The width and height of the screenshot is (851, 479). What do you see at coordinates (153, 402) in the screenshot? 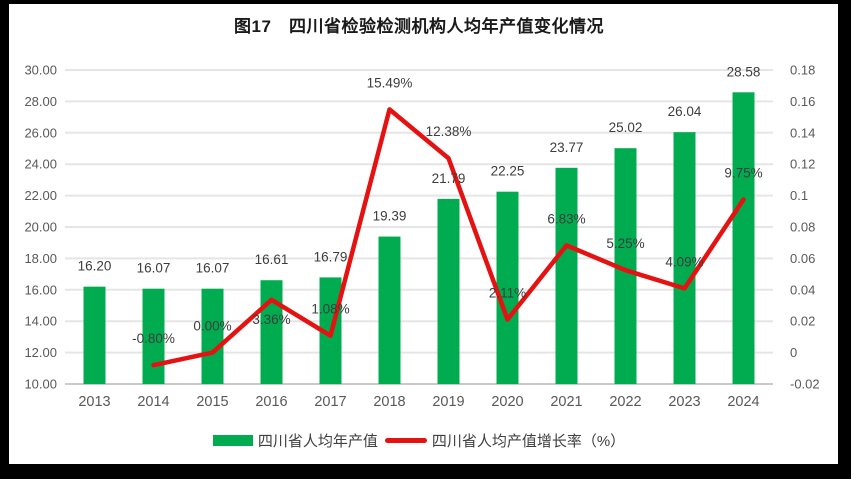
I see `x-axis-label: 2014` at bounding box center [153, 402].